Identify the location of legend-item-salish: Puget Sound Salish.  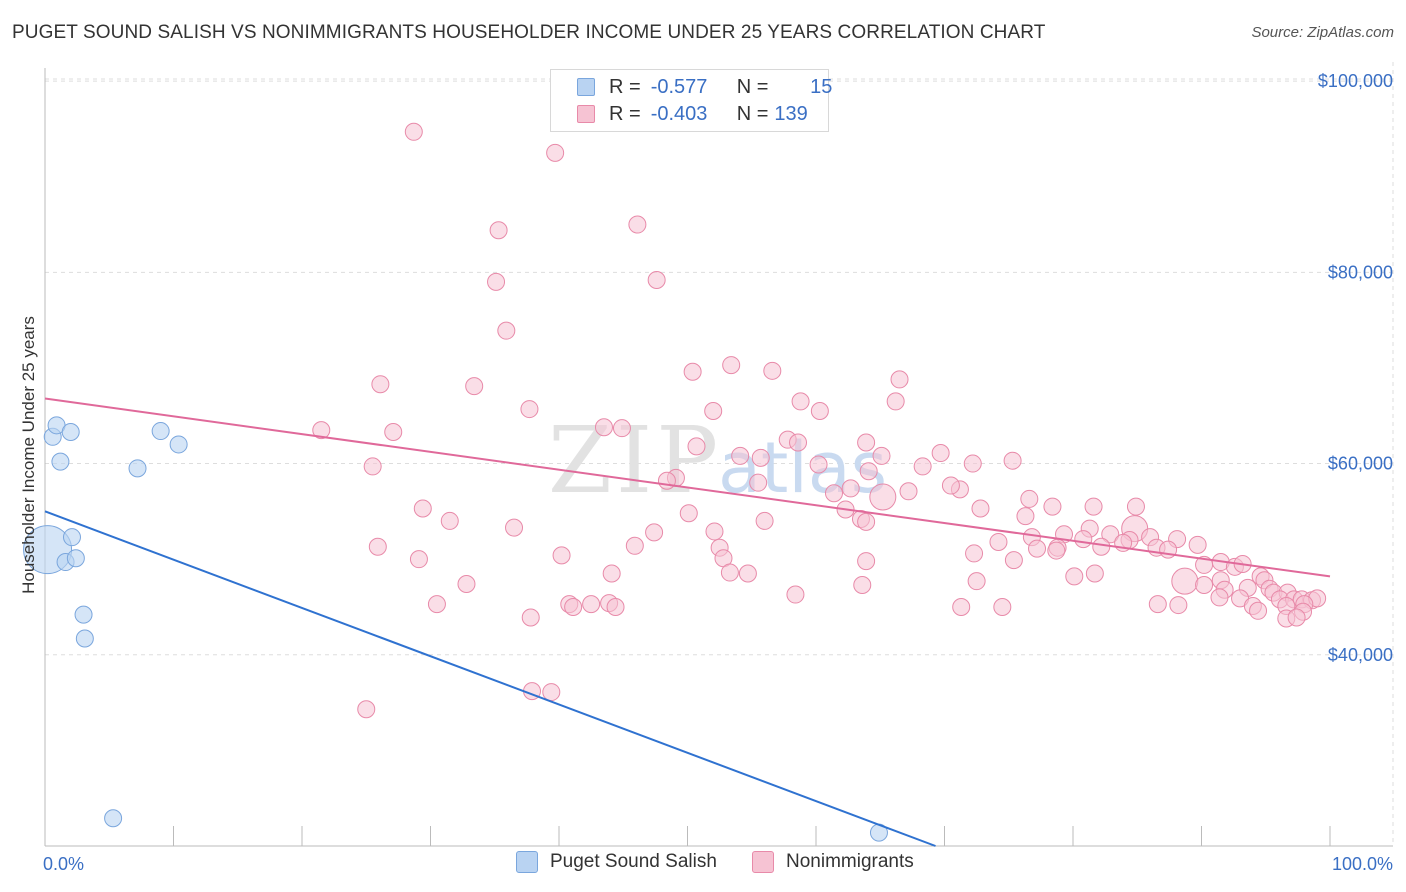
(616, 862).